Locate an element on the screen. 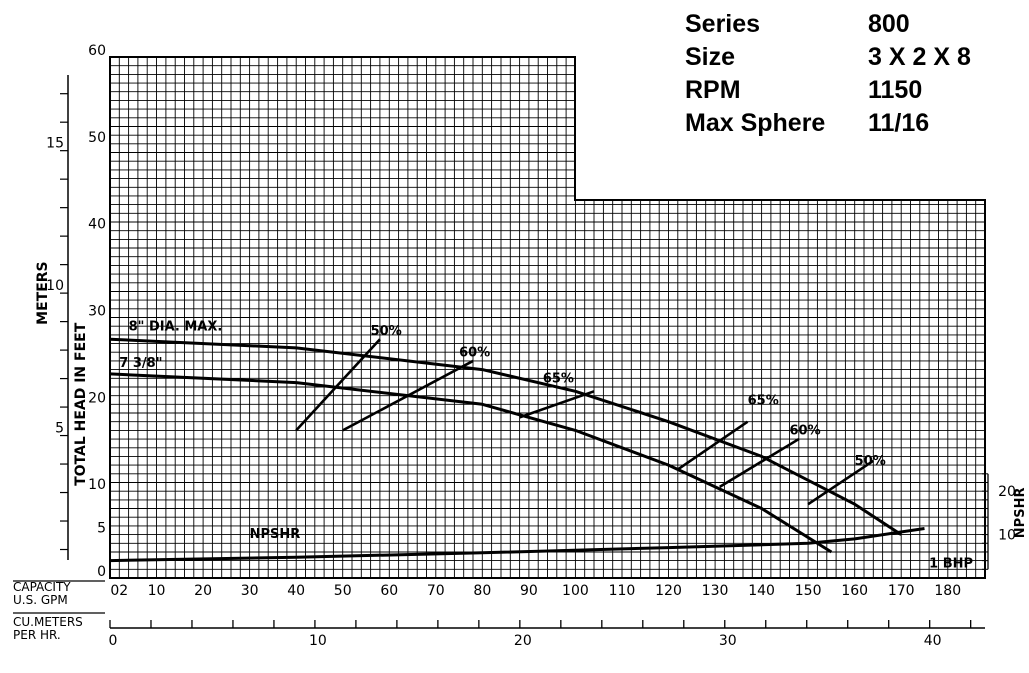 Image resolution: width=1029 pixels, height=673 pixels. series-label: 1 BHP is located at coordinates (951, 564).